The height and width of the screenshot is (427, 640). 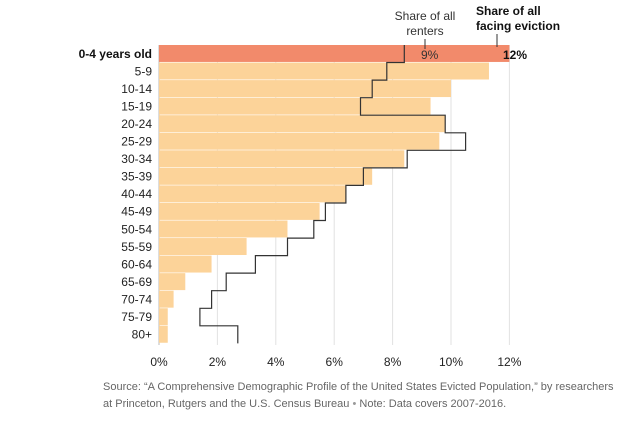 I want to click on first-bar-renters-label: 9%, so click(x=430, y=55).